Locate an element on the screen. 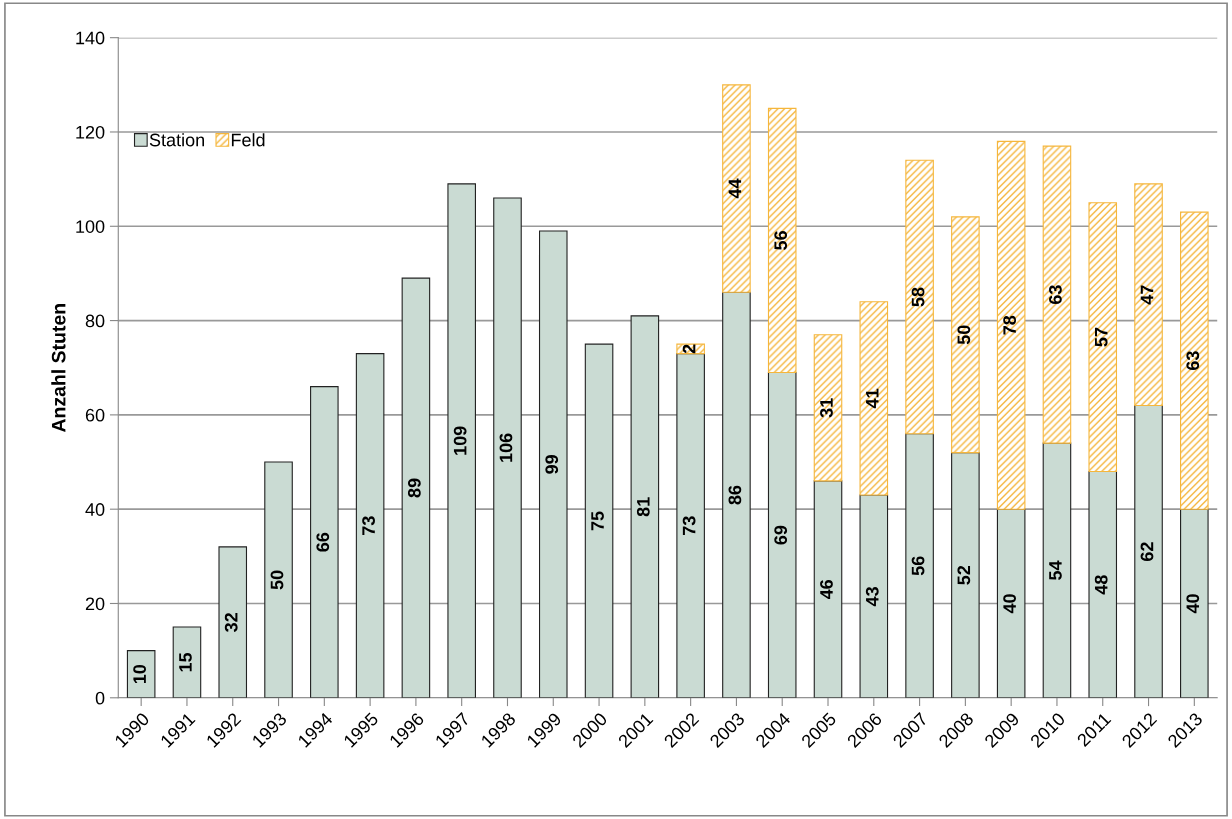 The image size is (1232, 819). data-label: 44 is located at coordinates (735, 188).